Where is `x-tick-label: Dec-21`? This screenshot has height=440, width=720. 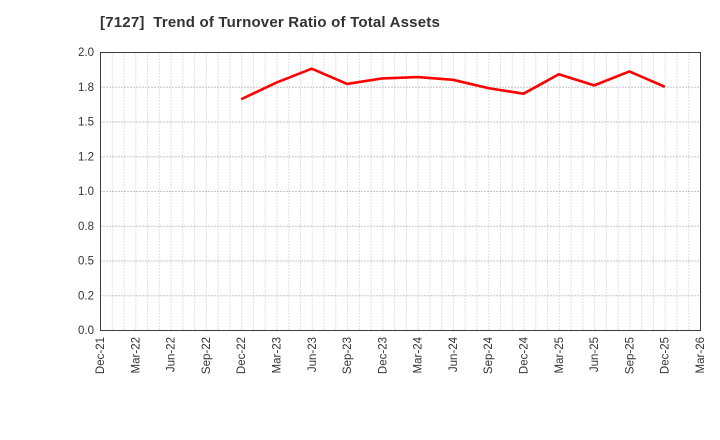 x-tick-label: Dec-21 is located at coordinates (101, 355).